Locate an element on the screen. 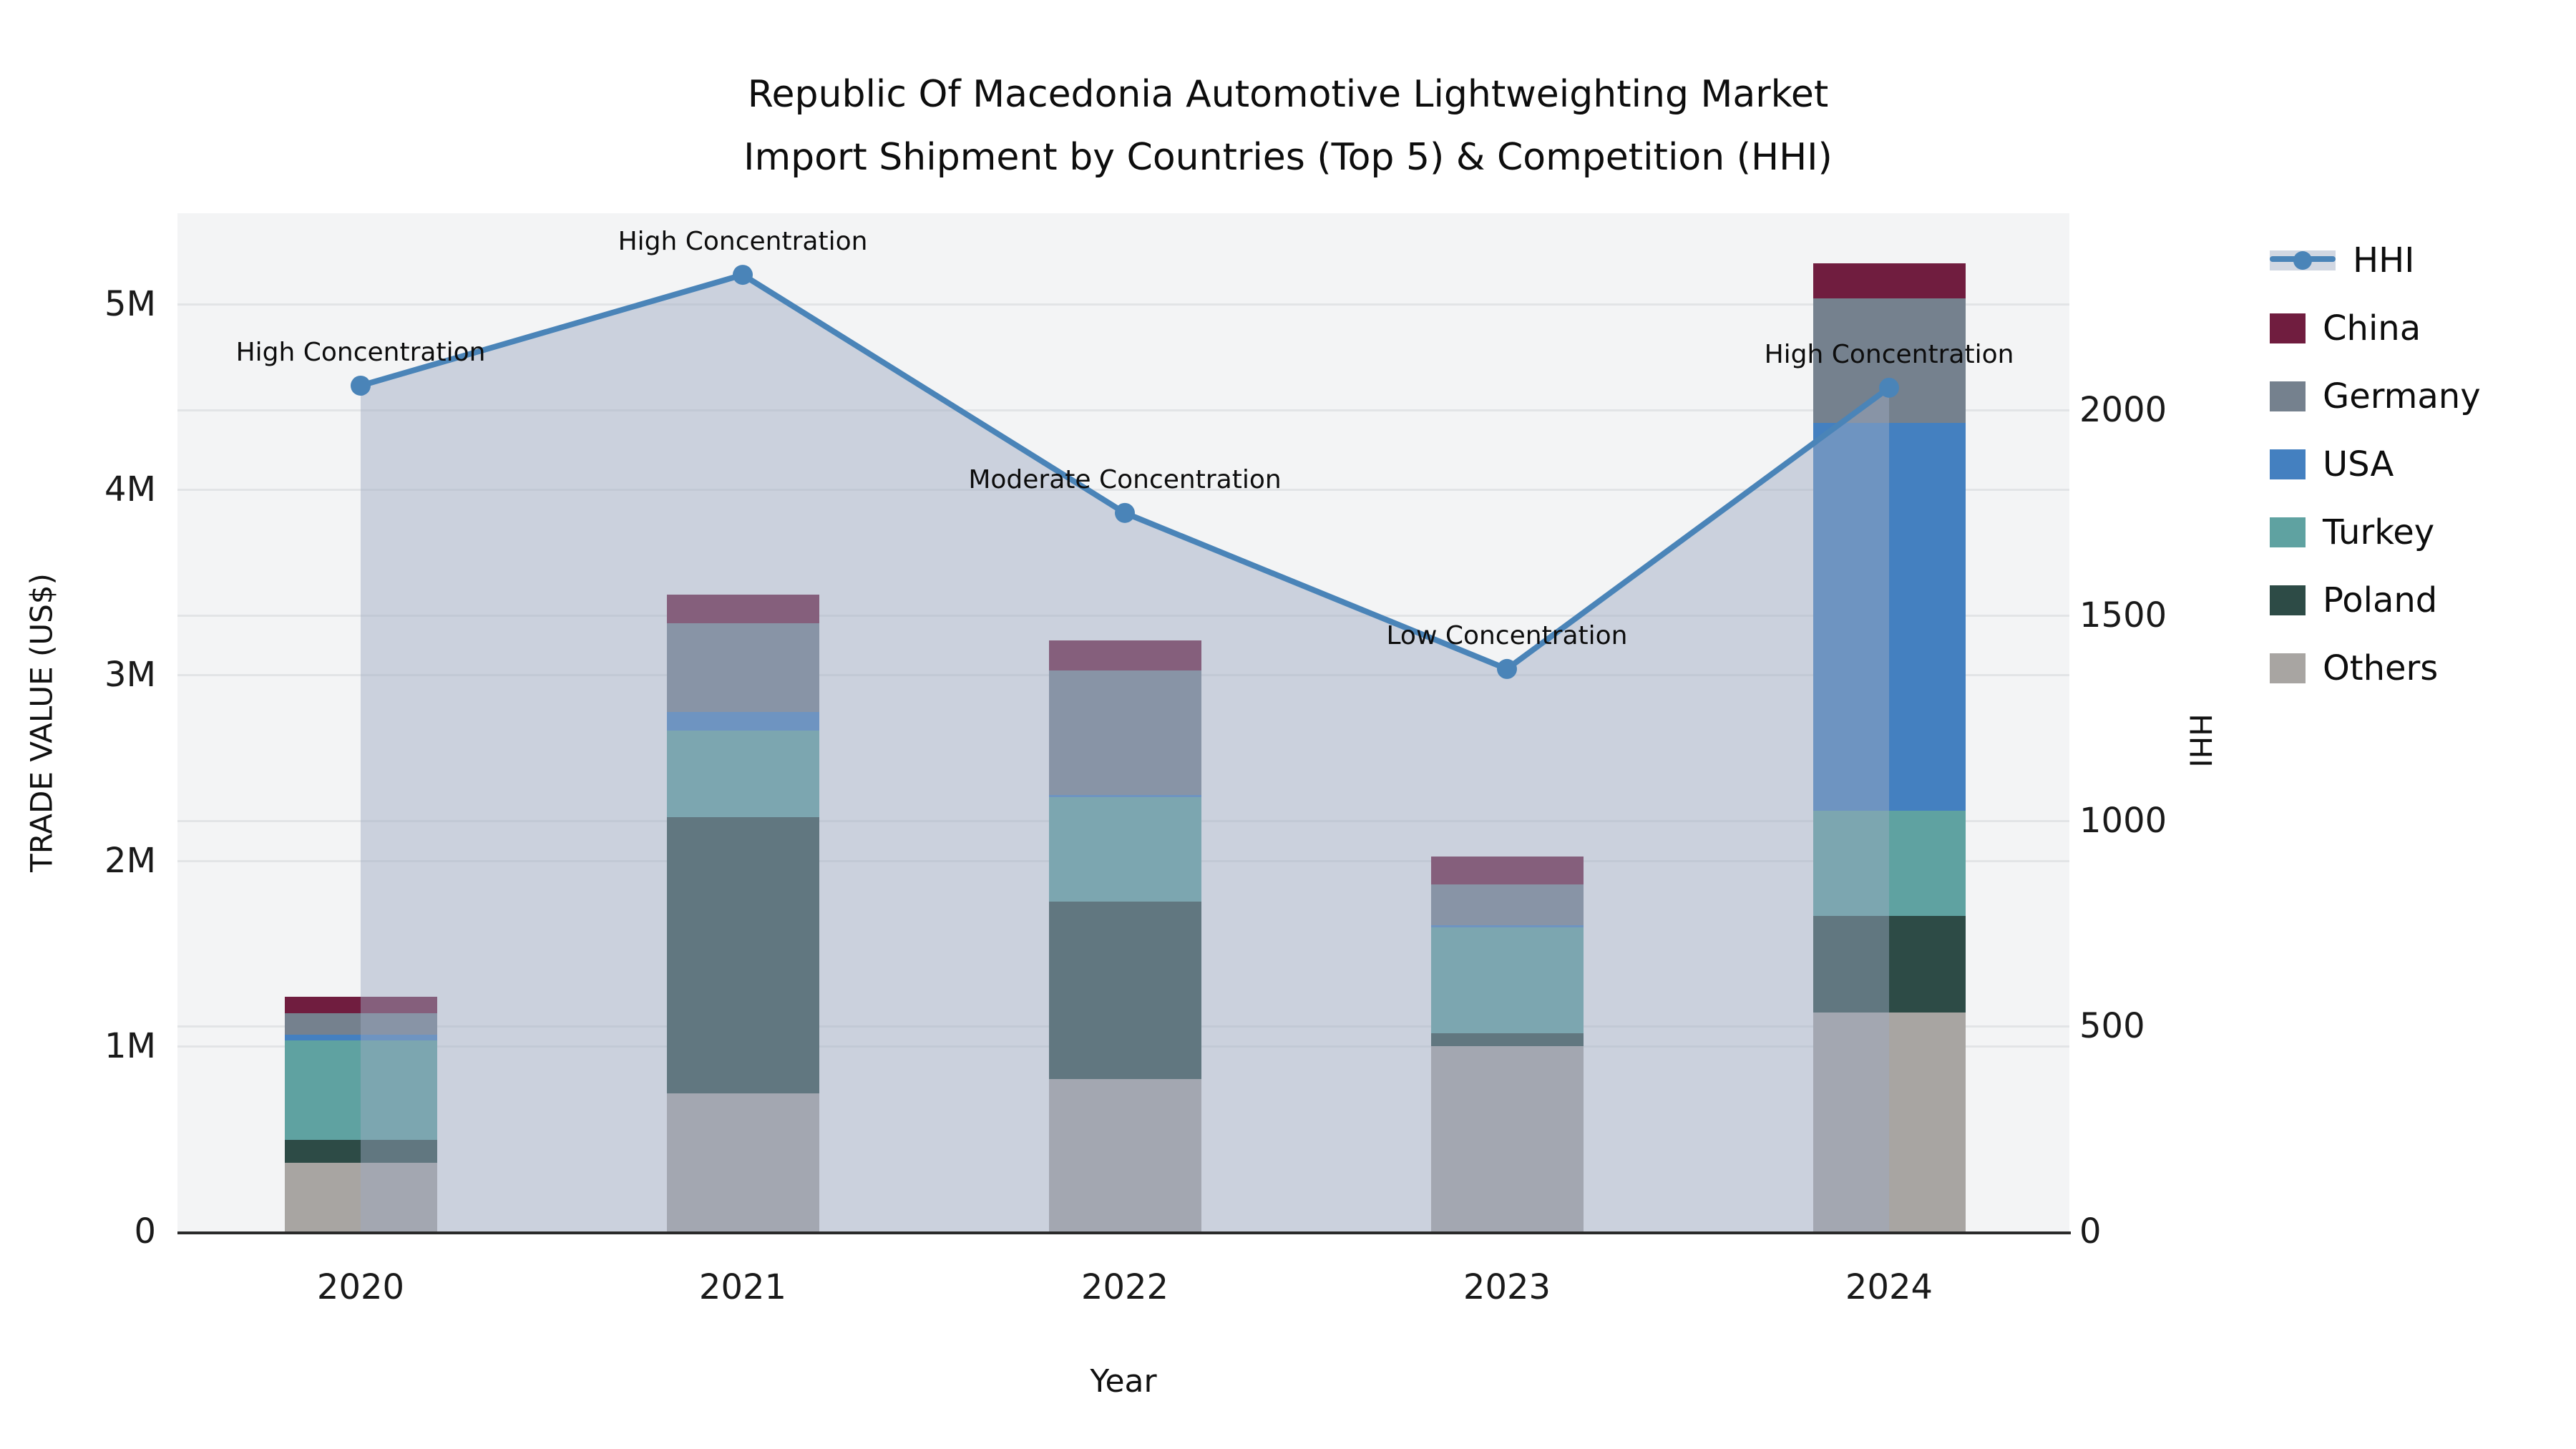 This screenshot has width=2576, height=1449. legend-item-others: Others is located at coordinates (2354, 668).